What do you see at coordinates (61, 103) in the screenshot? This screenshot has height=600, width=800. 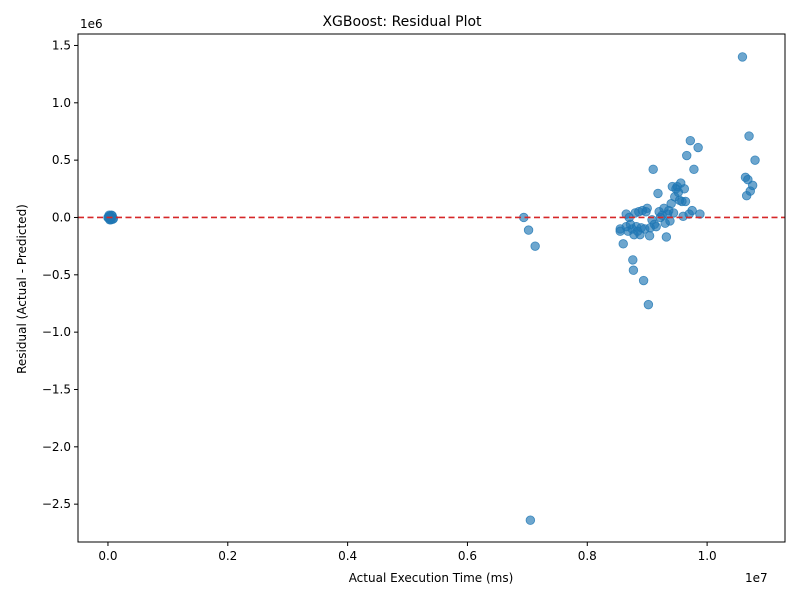 I see `y-tick-label-7: 1.0` at bounding box center [61, 103].